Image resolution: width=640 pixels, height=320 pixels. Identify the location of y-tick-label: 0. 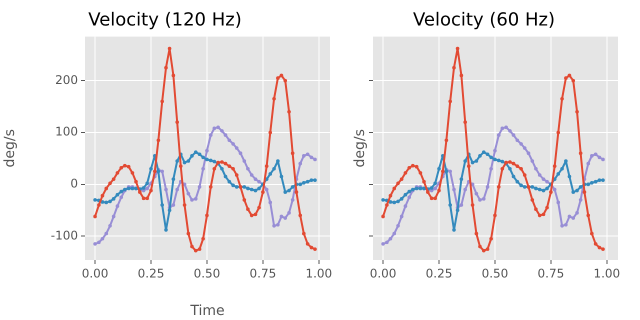
(74, 183).